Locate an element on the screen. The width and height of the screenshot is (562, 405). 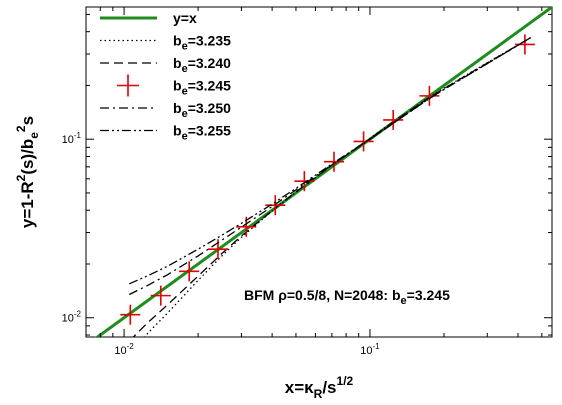
annotation-text: BFM ρ=0.5/8, N=2048: b is located at coordinates (322, 295).